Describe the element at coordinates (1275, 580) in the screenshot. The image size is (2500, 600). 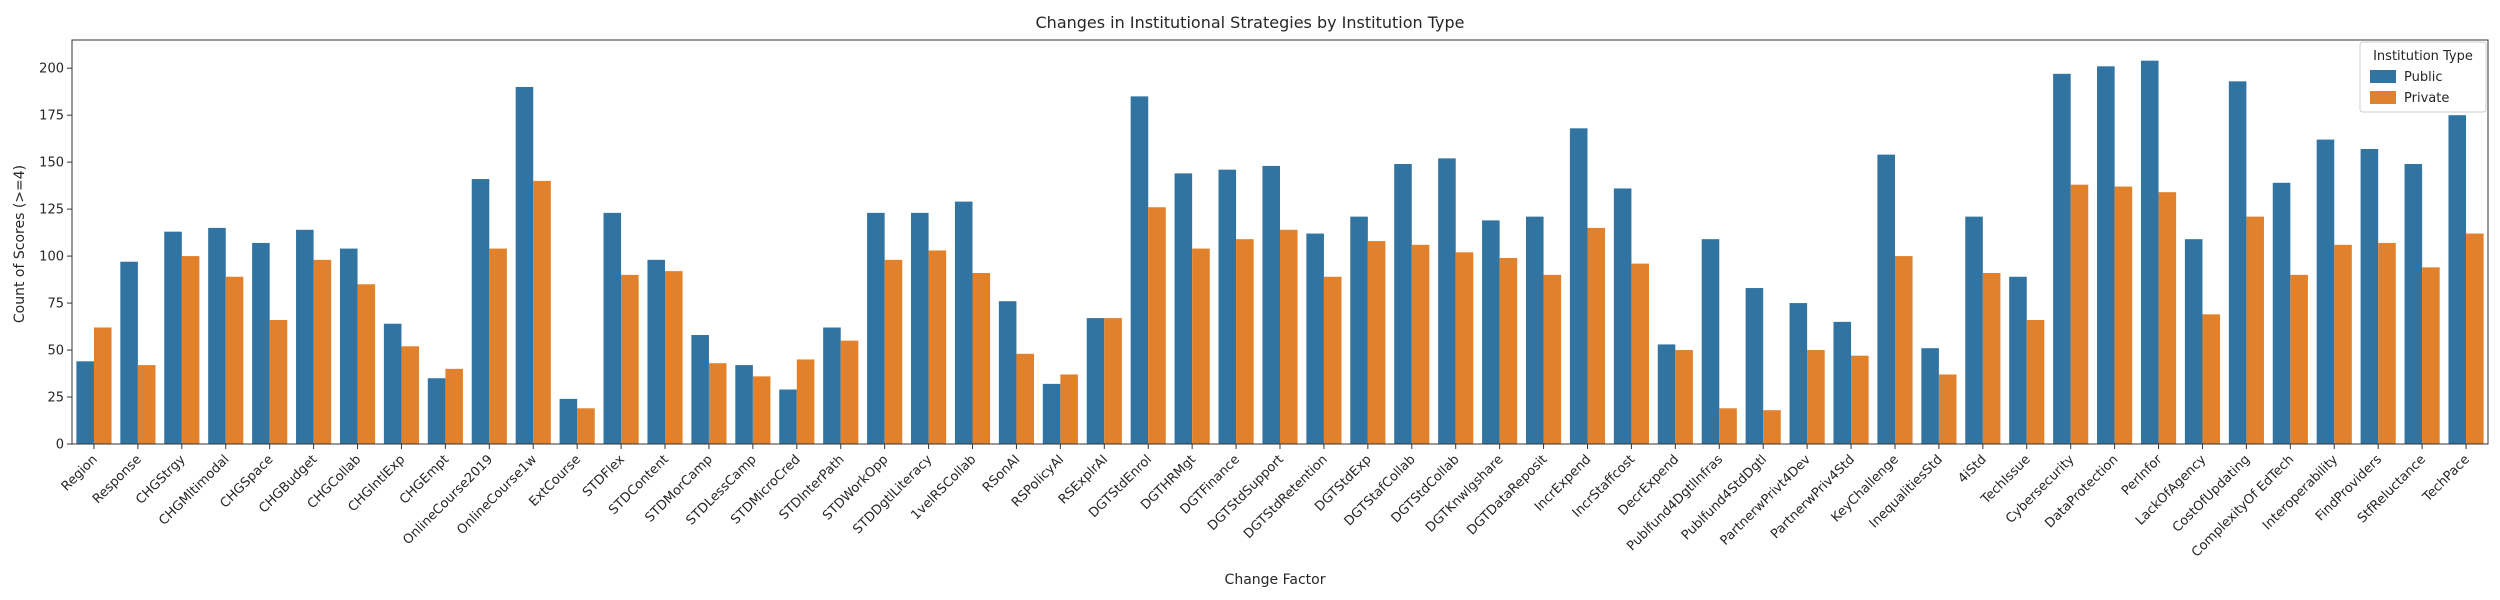
I see `x-axis-title: Change Factor` at that location.